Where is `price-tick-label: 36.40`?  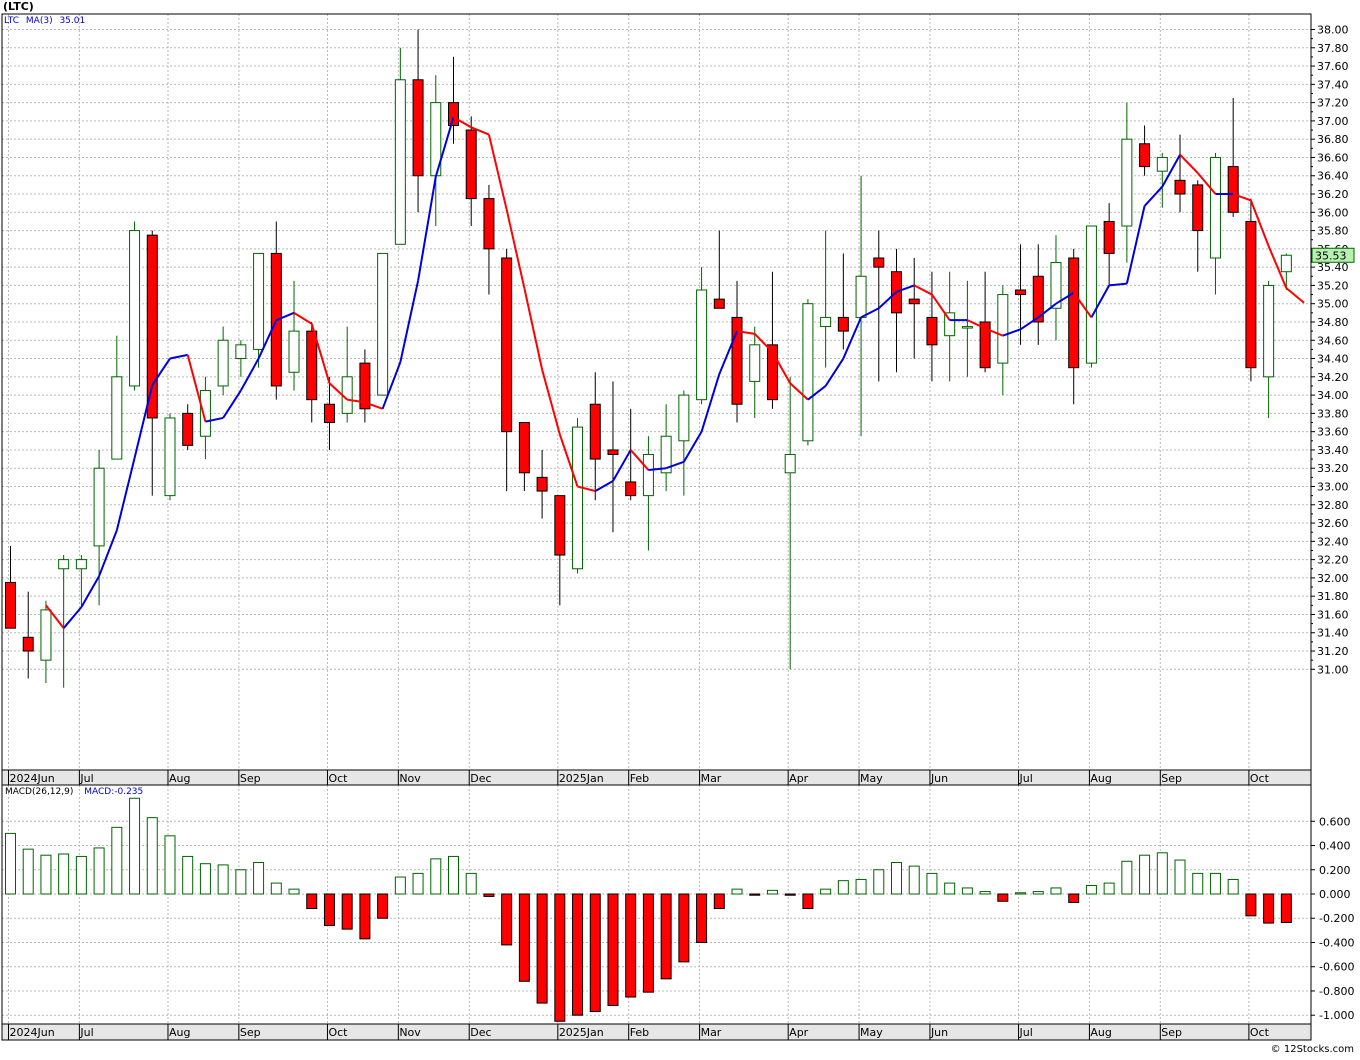
price-tick-label: 36.40 is located at coordinates (1333, 176).